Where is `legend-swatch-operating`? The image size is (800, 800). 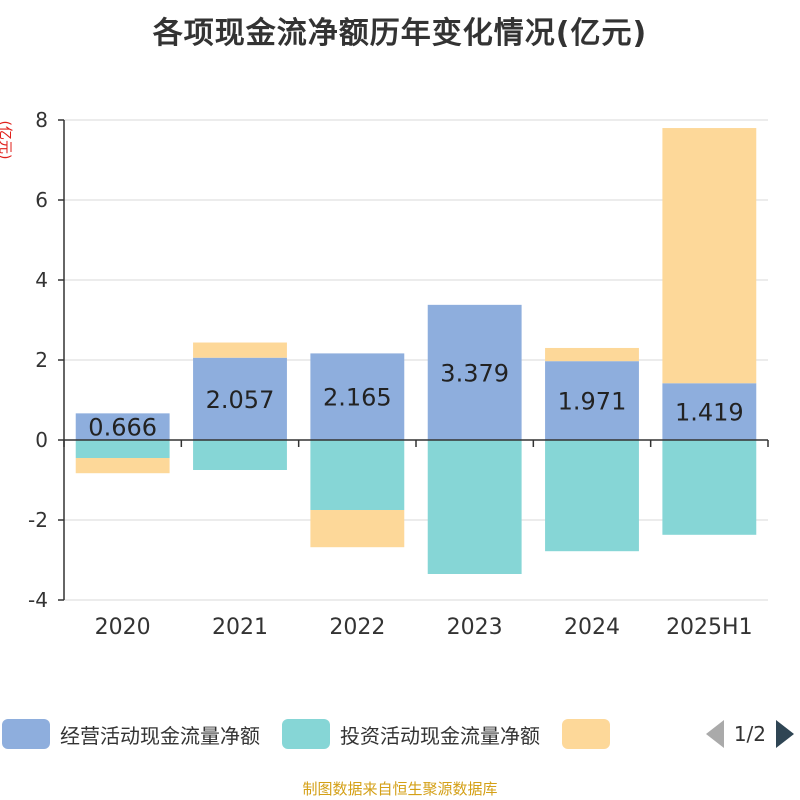
legend-swatch-operating is located at coordinates (26, 734).